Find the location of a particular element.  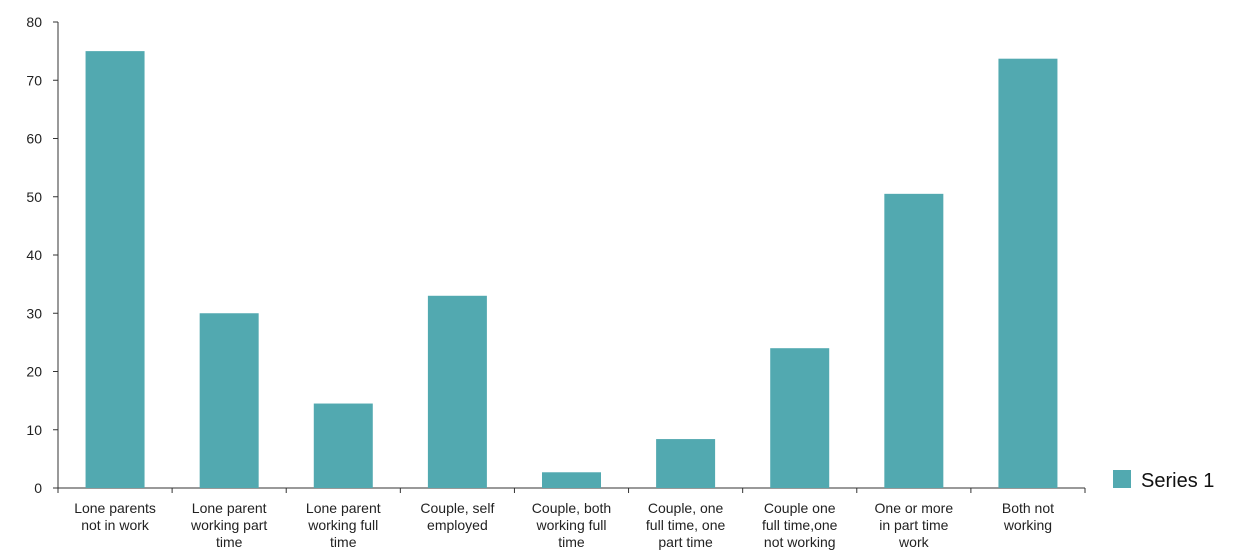

x-tick-label: not working is located at coordinates (800, 542).